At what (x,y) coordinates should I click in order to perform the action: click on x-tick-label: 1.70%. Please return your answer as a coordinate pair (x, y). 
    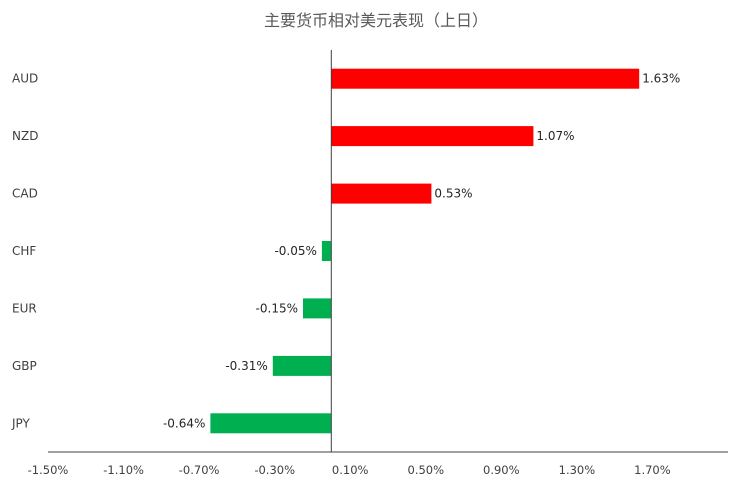
    Looking at the image, I should click on (652, 470).